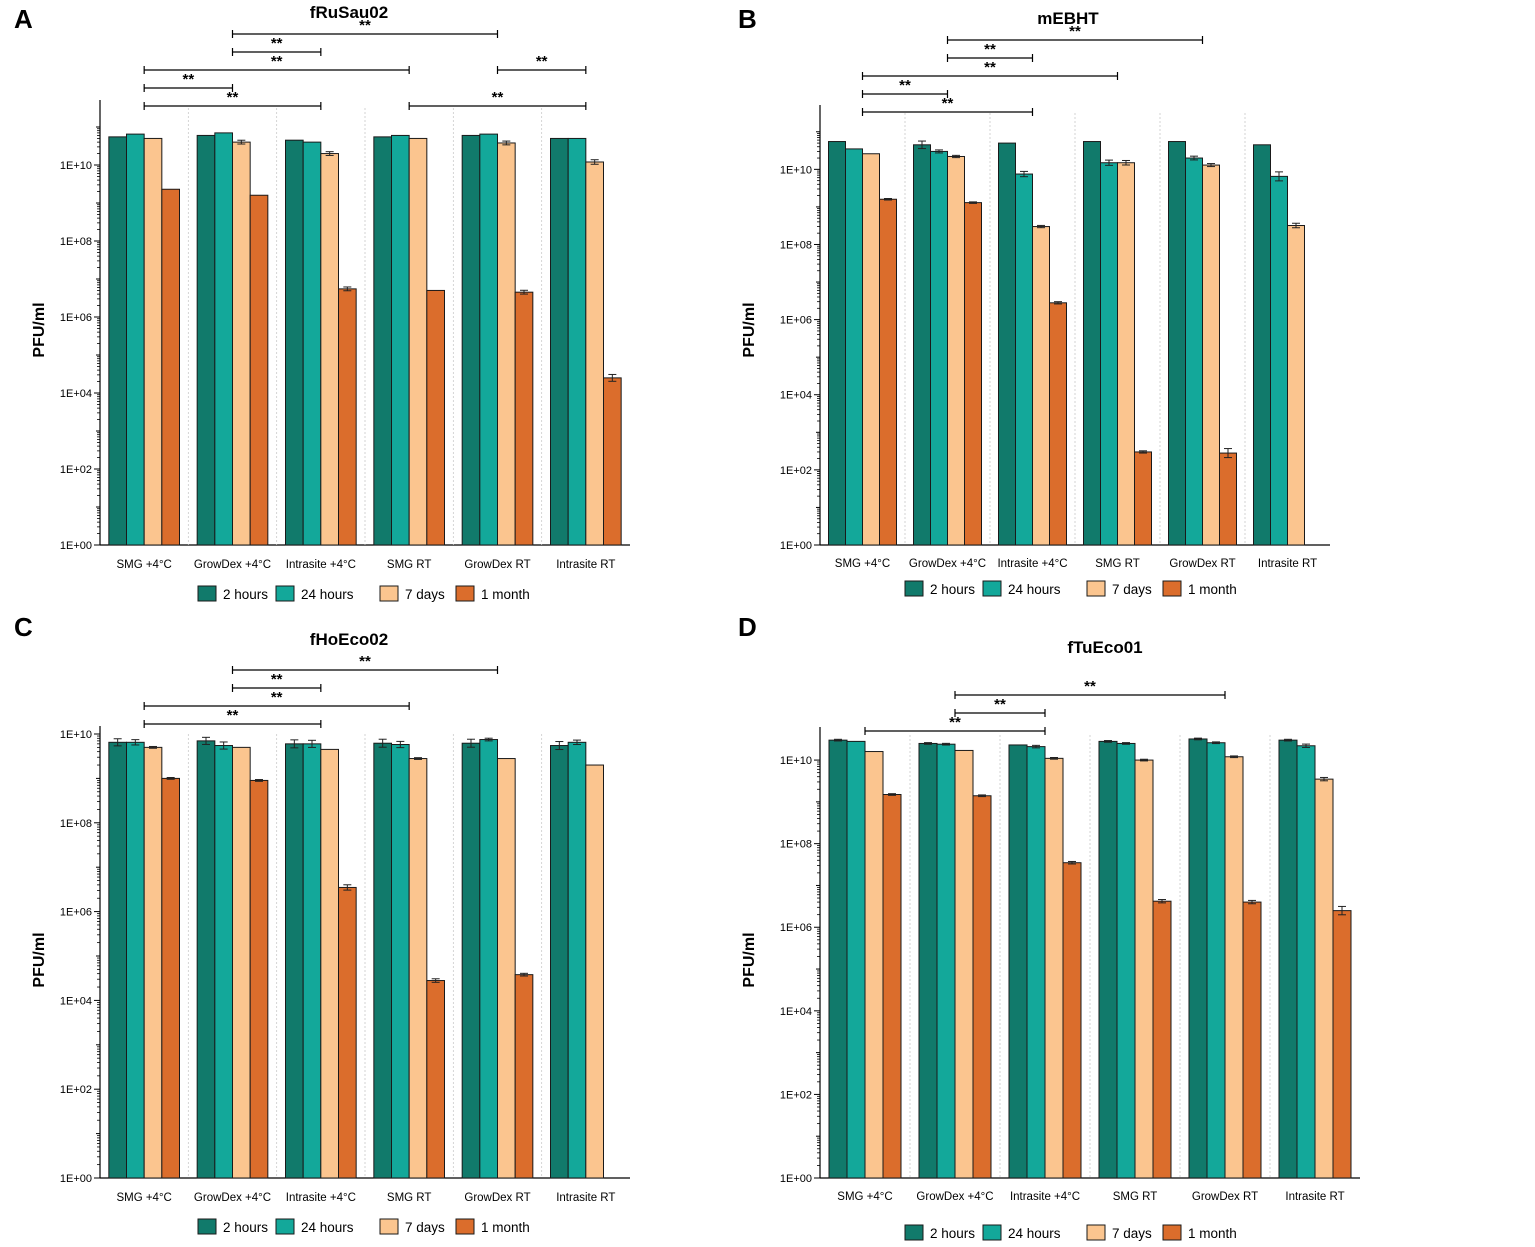 Image resolution: width=1535 pixels, height=1247 pixels. Describe the element at coordinates (363, 593) in the screenshot. I see `legend: 2 hours 24 hours 7 days 1 month` at that location.